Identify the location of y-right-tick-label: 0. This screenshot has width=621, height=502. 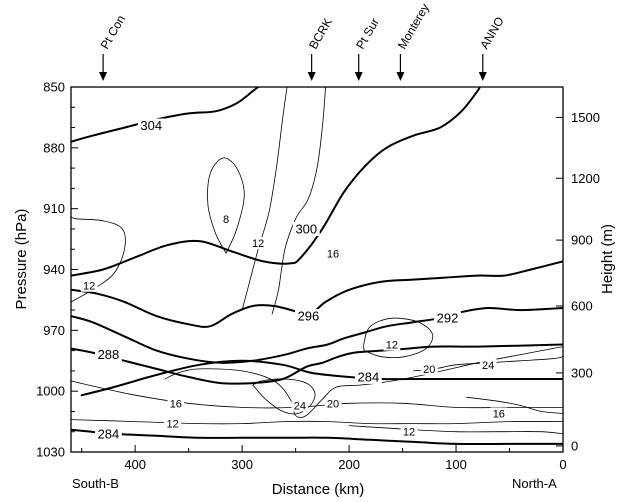
(574, 445).